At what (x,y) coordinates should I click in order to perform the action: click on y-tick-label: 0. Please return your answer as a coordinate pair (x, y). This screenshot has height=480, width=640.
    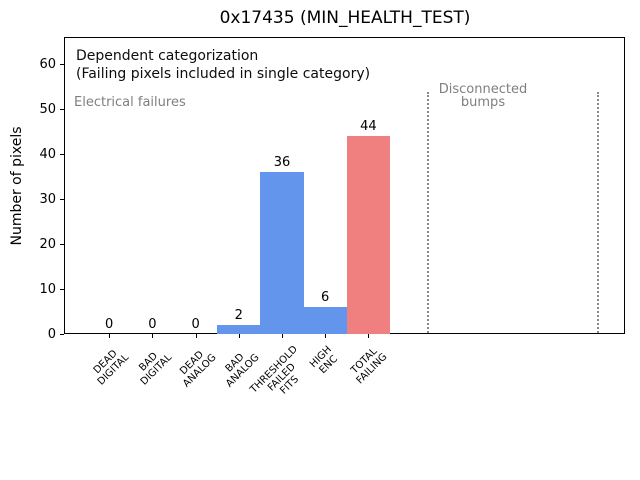
    Looking at the image, I should click on (51, 334).